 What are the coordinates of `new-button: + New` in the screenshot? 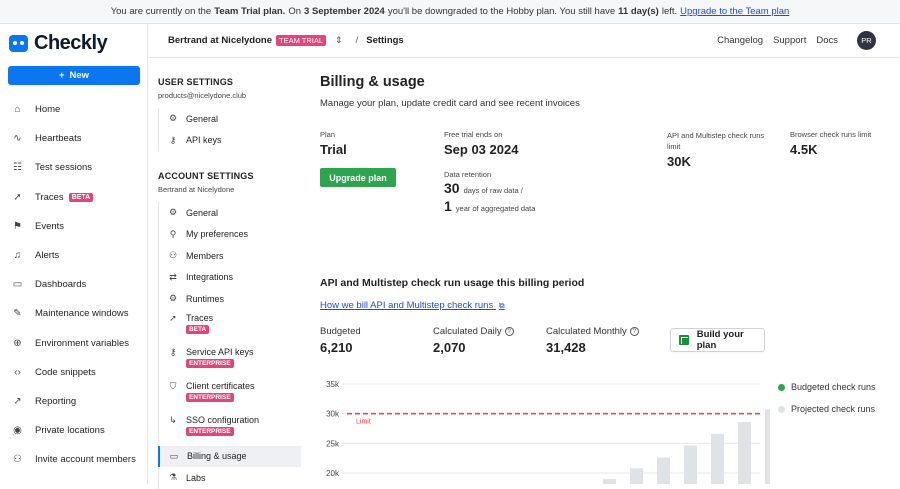 It's located at (74, 75).